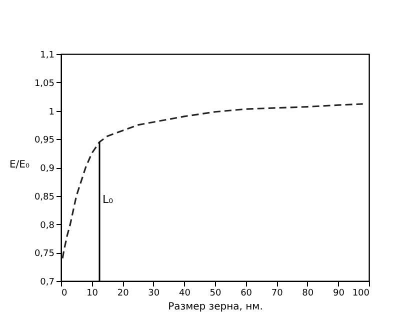  I want to click on x-tick-label: 0, so click(65, 293).